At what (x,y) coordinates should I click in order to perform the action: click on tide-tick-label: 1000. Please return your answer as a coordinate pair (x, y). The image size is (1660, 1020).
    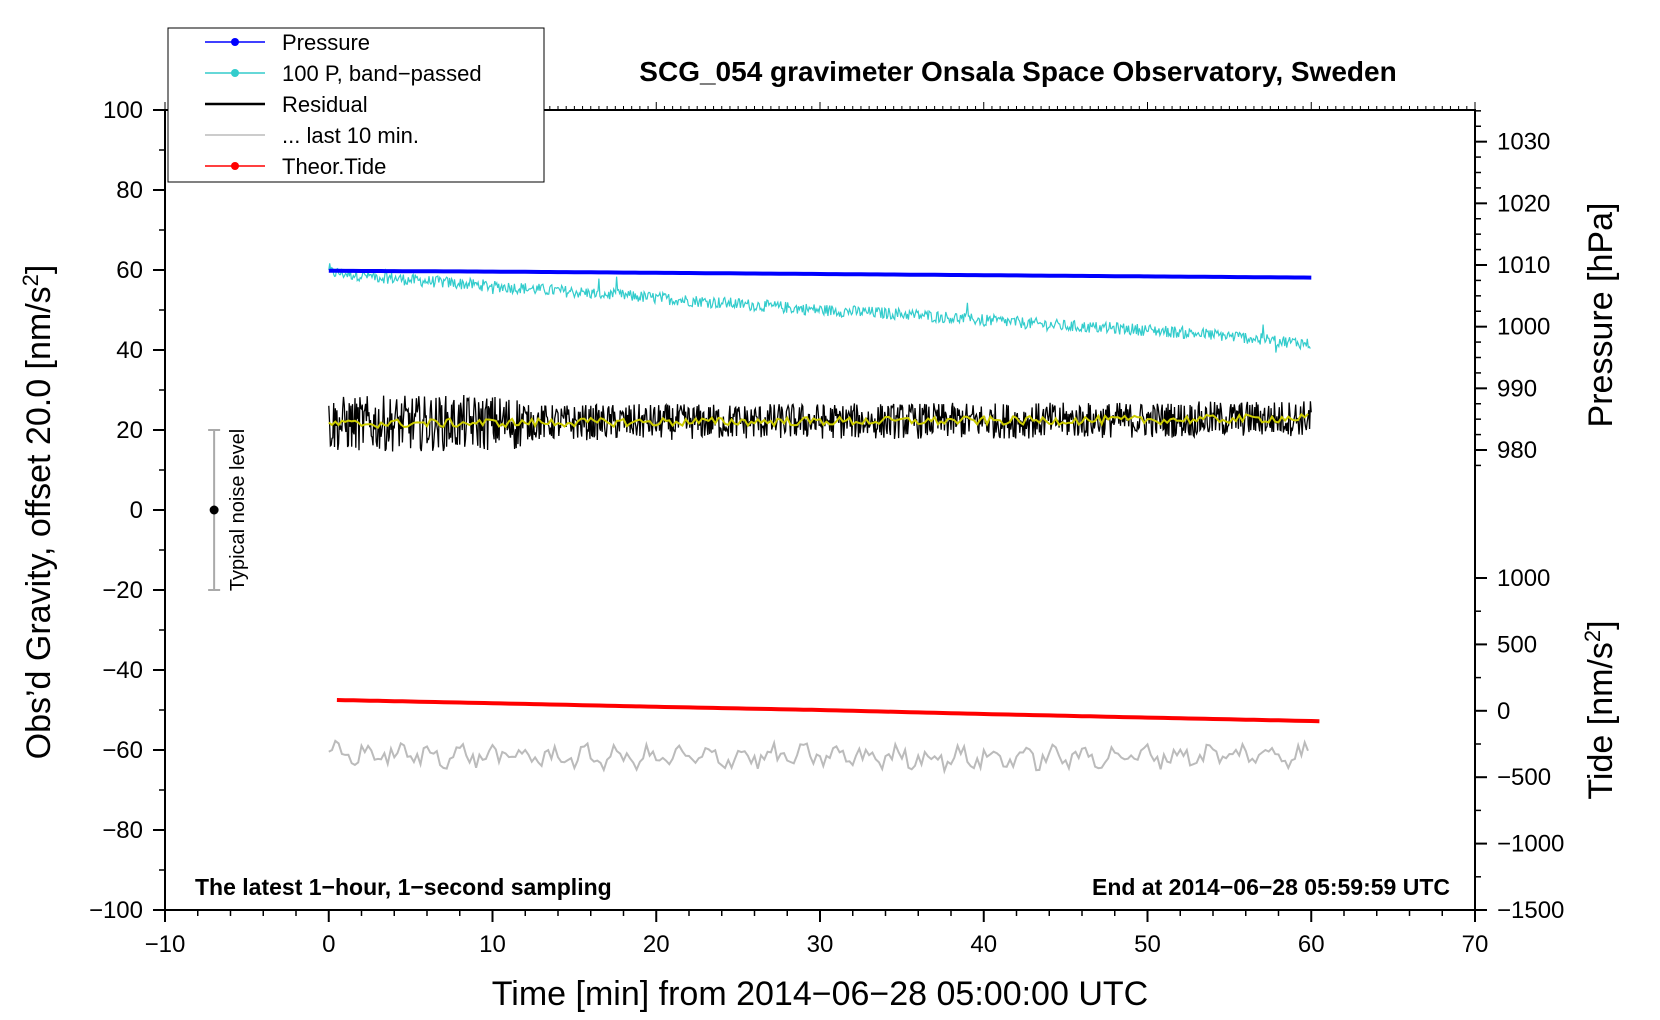
    Looking at the image, I should click on (1523, 578).